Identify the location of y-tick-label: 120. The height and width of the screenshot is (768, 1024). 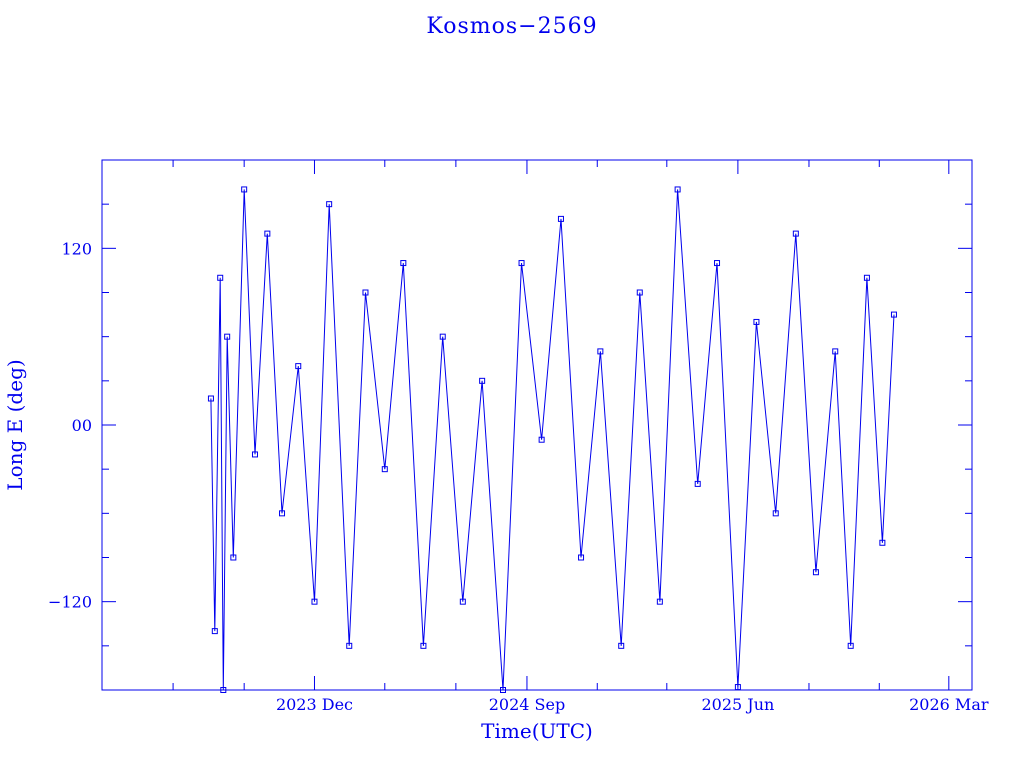
(76, 248).